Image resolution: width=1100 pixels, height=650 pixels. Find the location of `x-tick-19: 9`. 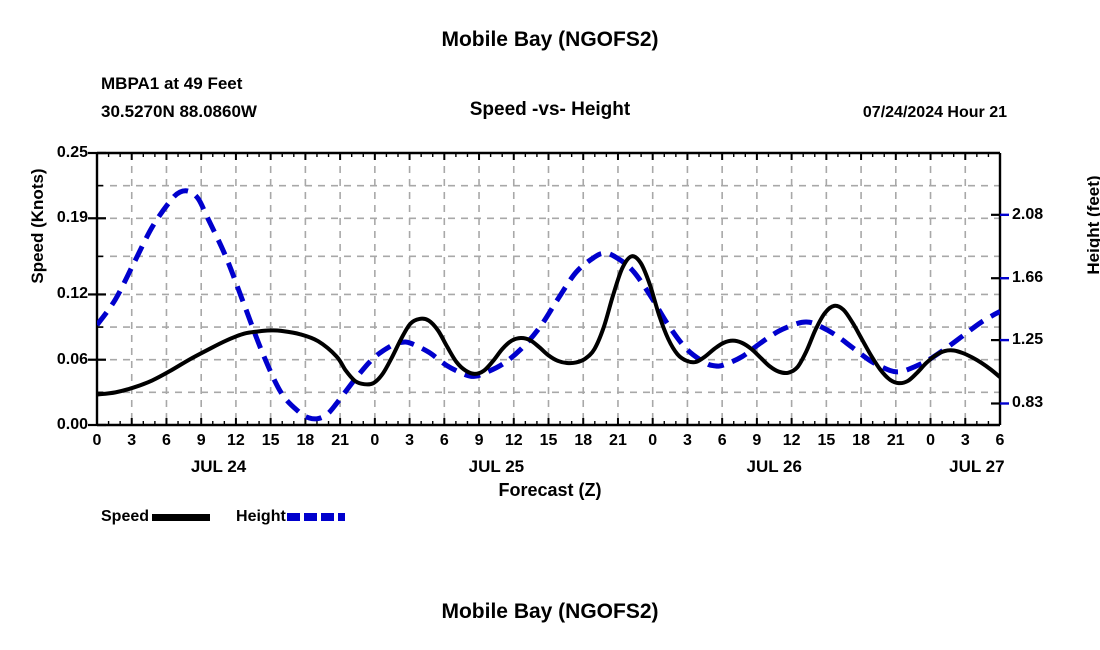

x-tick-19: 9 is located at coordinates (757, 440).